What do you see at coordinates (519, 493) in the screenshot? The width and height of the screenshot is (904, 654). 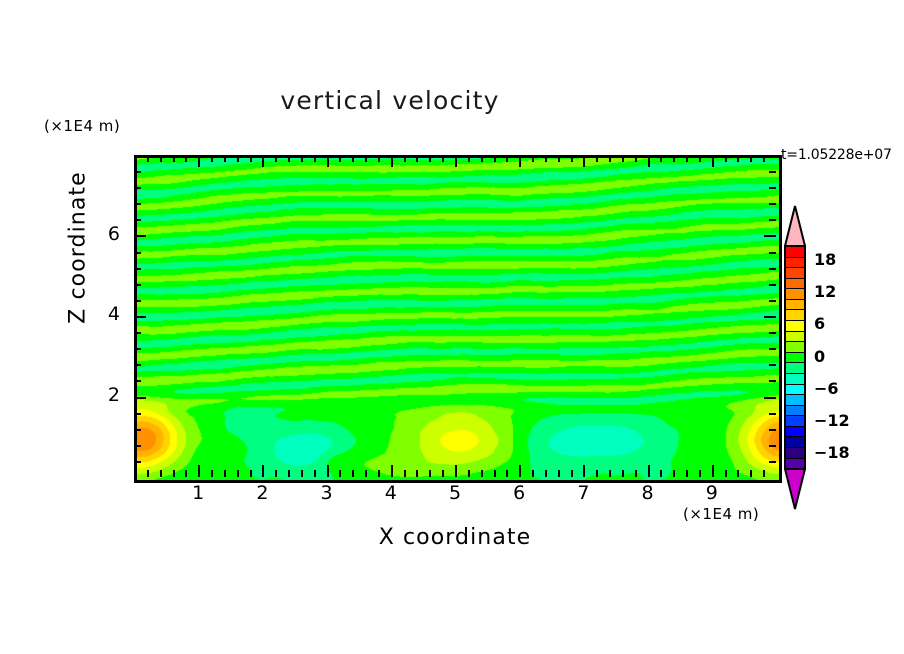 I see `x-tick-label: 6` at bounding box center [519, 493].